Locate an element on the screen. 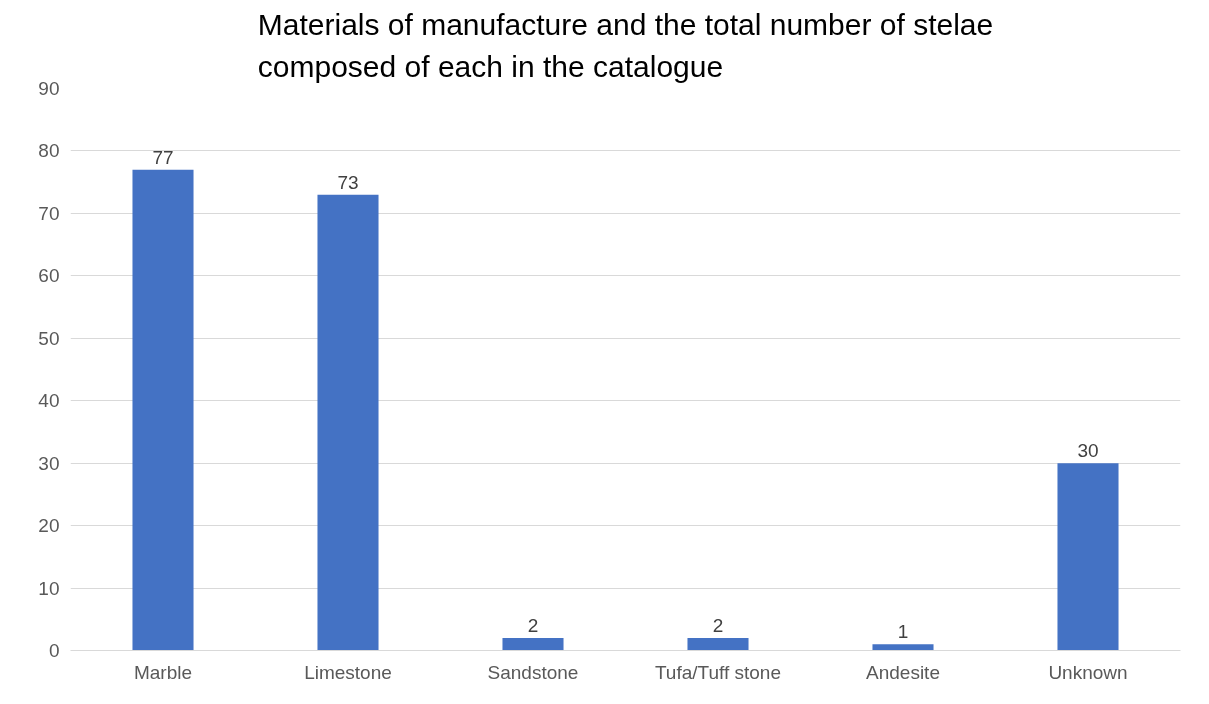 The height and width of the screenshot is (704, 1209). y-tick-label: 80 is located at coordinates (49, 151).